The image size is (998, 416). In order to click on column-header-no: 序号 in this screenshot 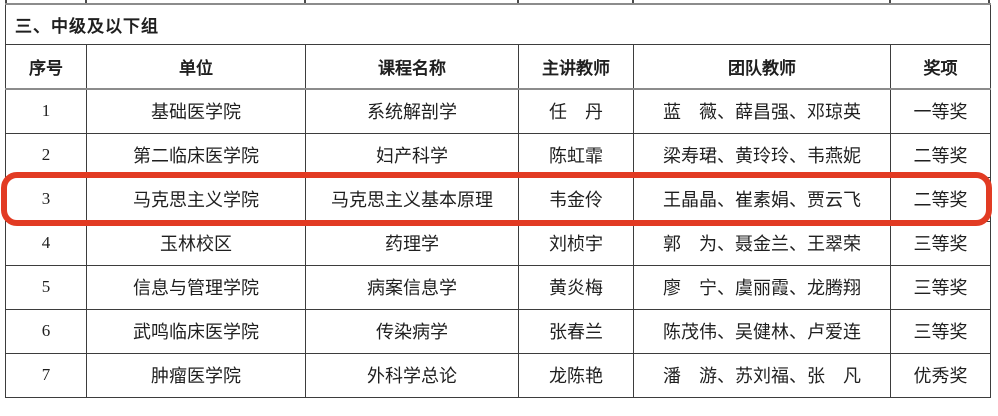, I will do `click(46, 66)`.